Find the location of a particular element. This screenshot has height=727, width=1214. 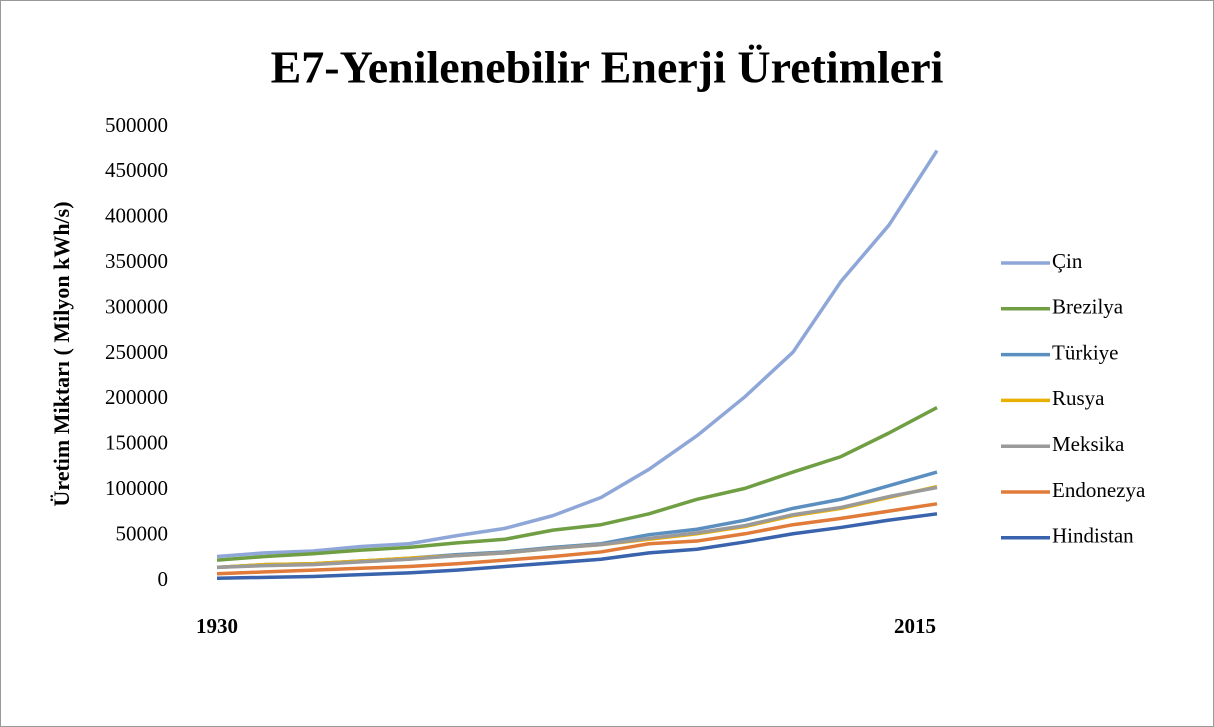

legend-label: Rusya is located at coordinates (1078, 398).